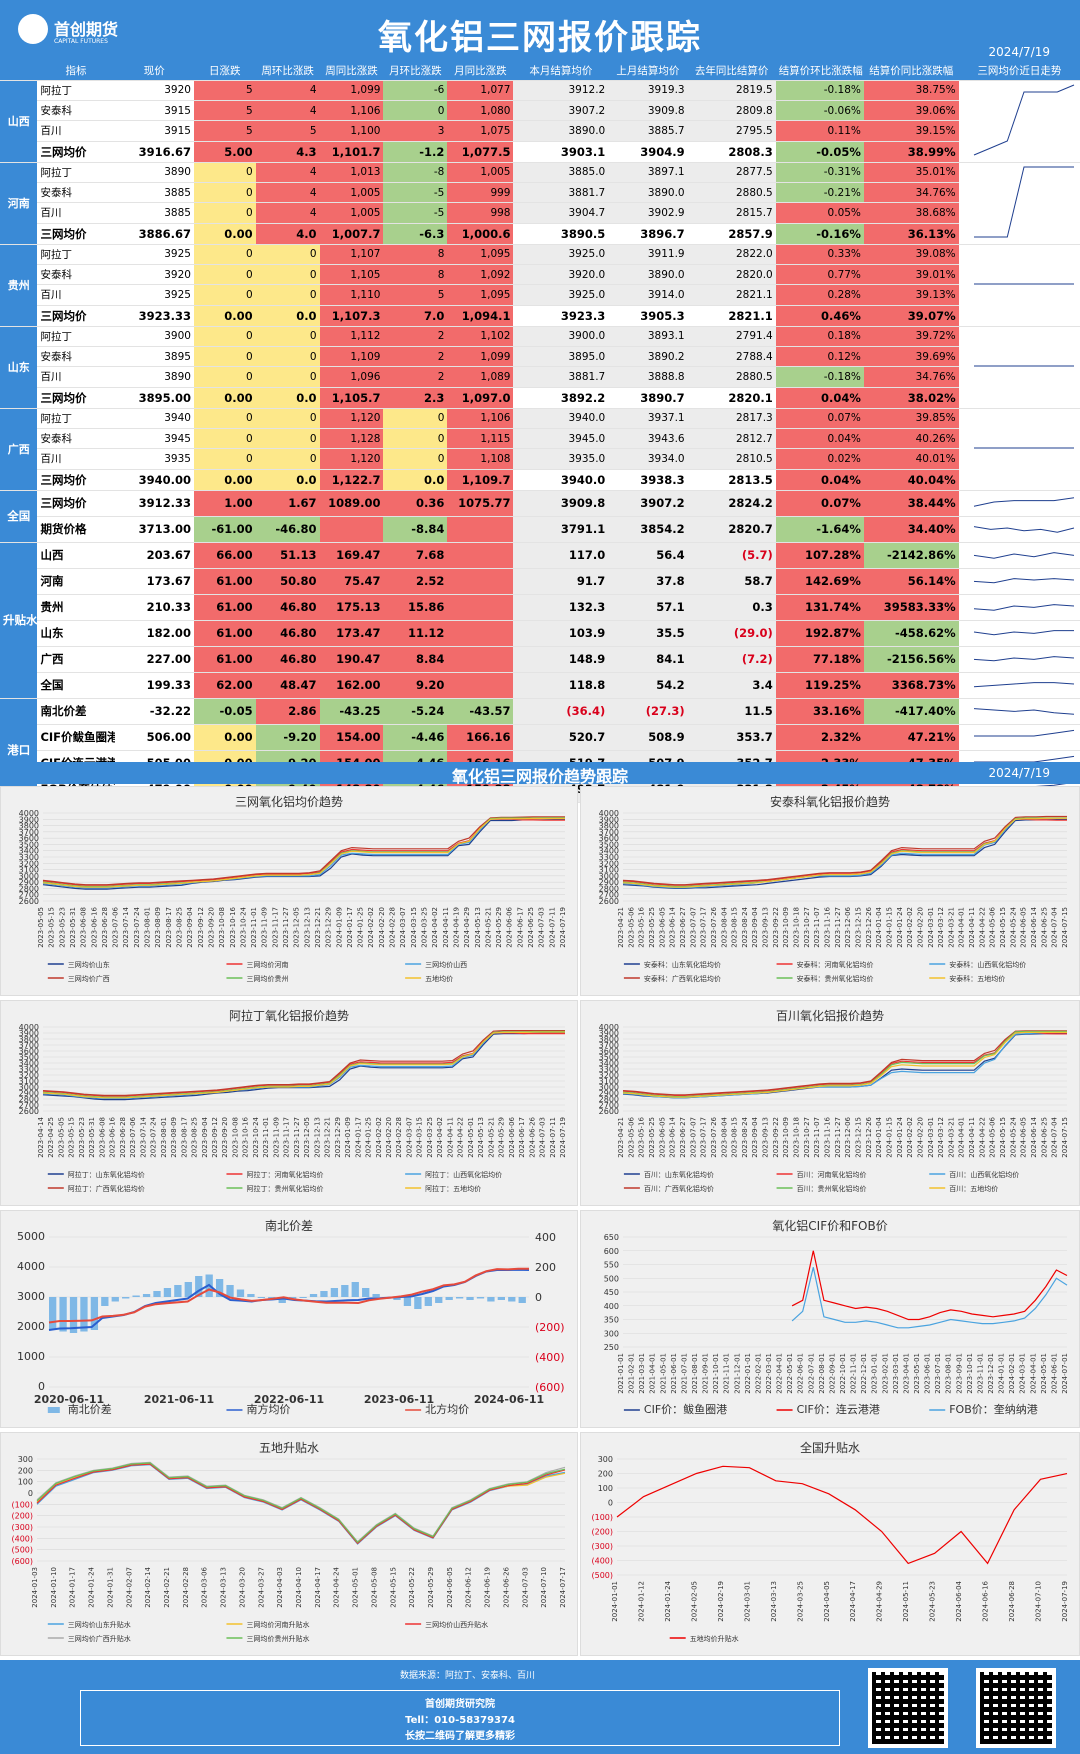 This screenshot has width=1080, height=1754. Describe the element at coordinates (602, 1561) in the screenshot. I see `y-tick-label: (400)` at that location.